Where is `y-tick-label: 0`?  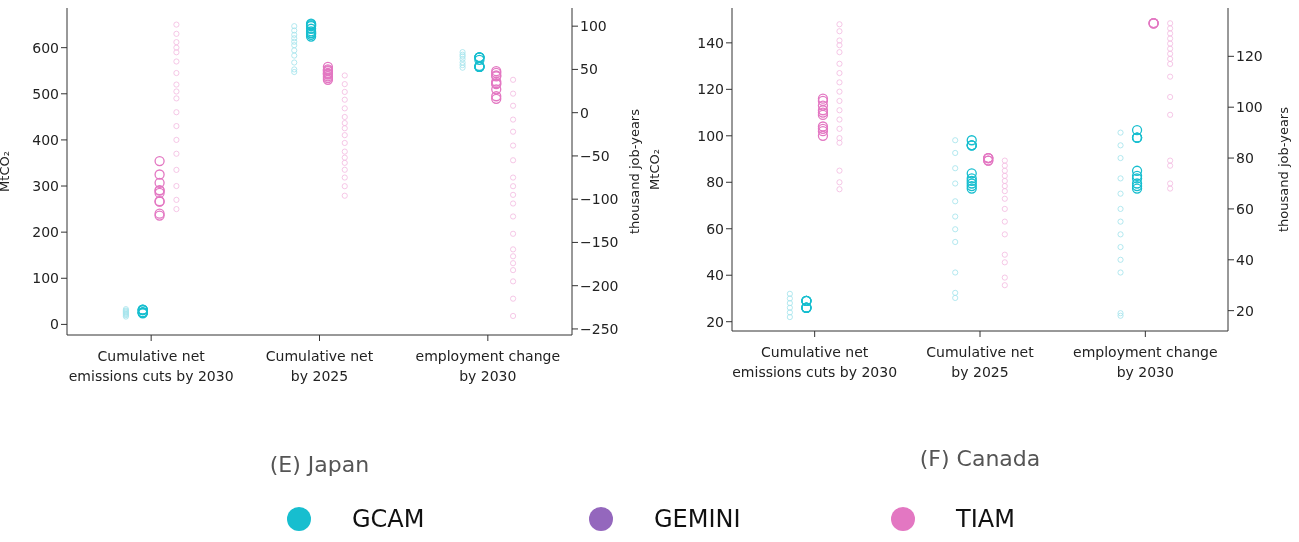 y-tick-label: 0 is located at coordinates (54, 324).